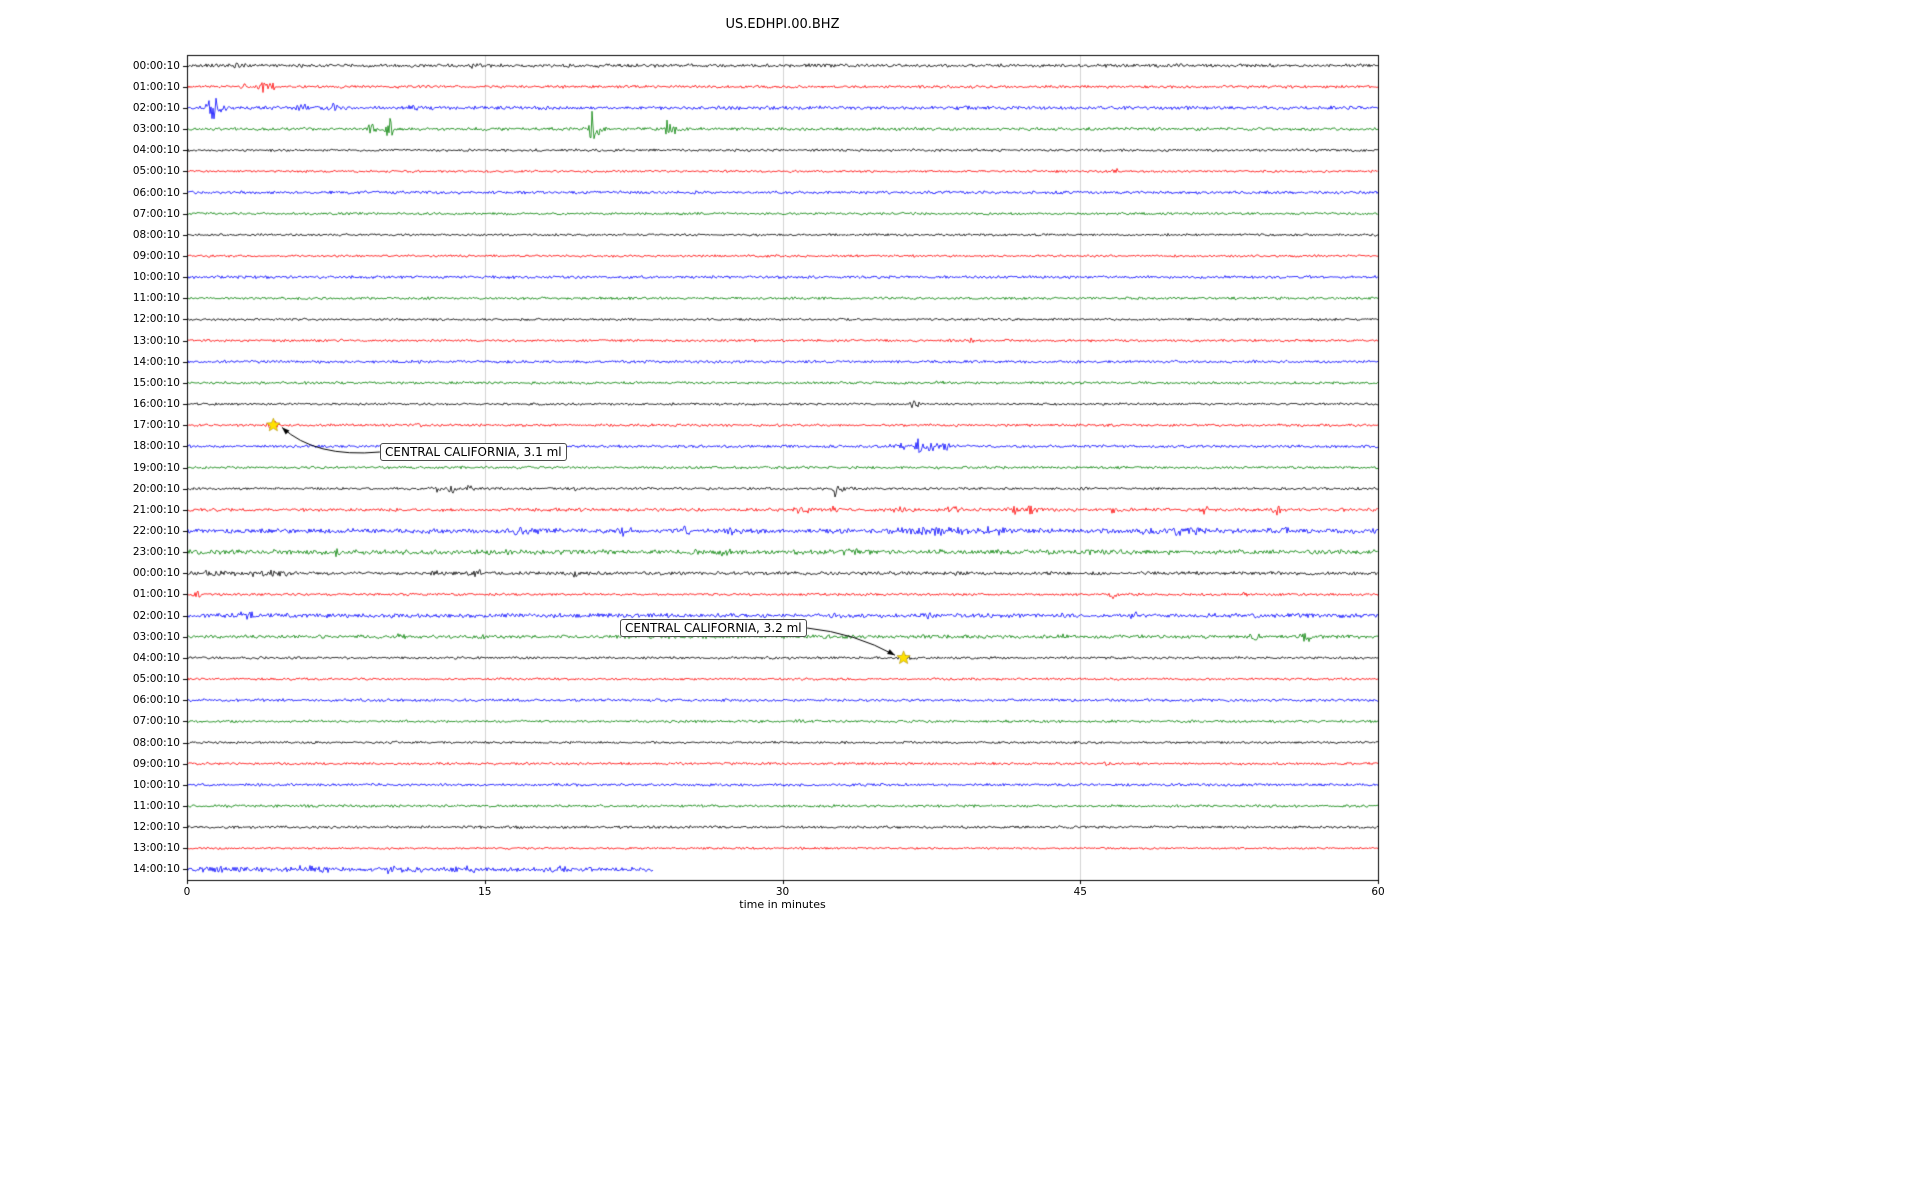 This screenshot has height=1200, width=1920. I want to click on x-tick-label: 60, so click(1378, 892).